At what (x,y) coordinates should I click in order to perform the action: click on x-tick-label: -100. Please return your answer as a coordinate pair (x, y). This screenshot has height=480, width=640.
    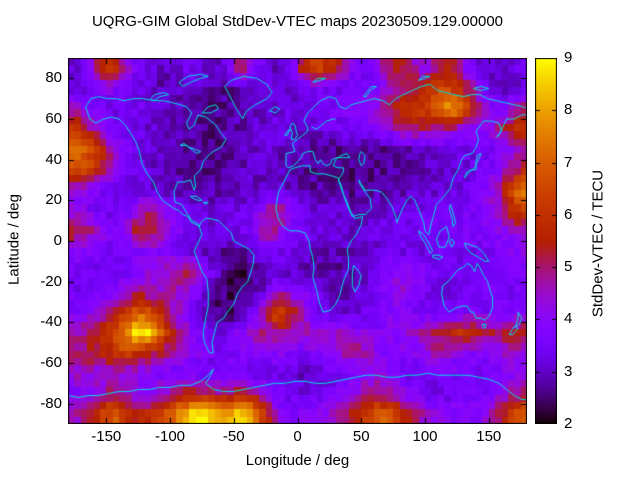
    Looking at the image, I should click on (170, 436).